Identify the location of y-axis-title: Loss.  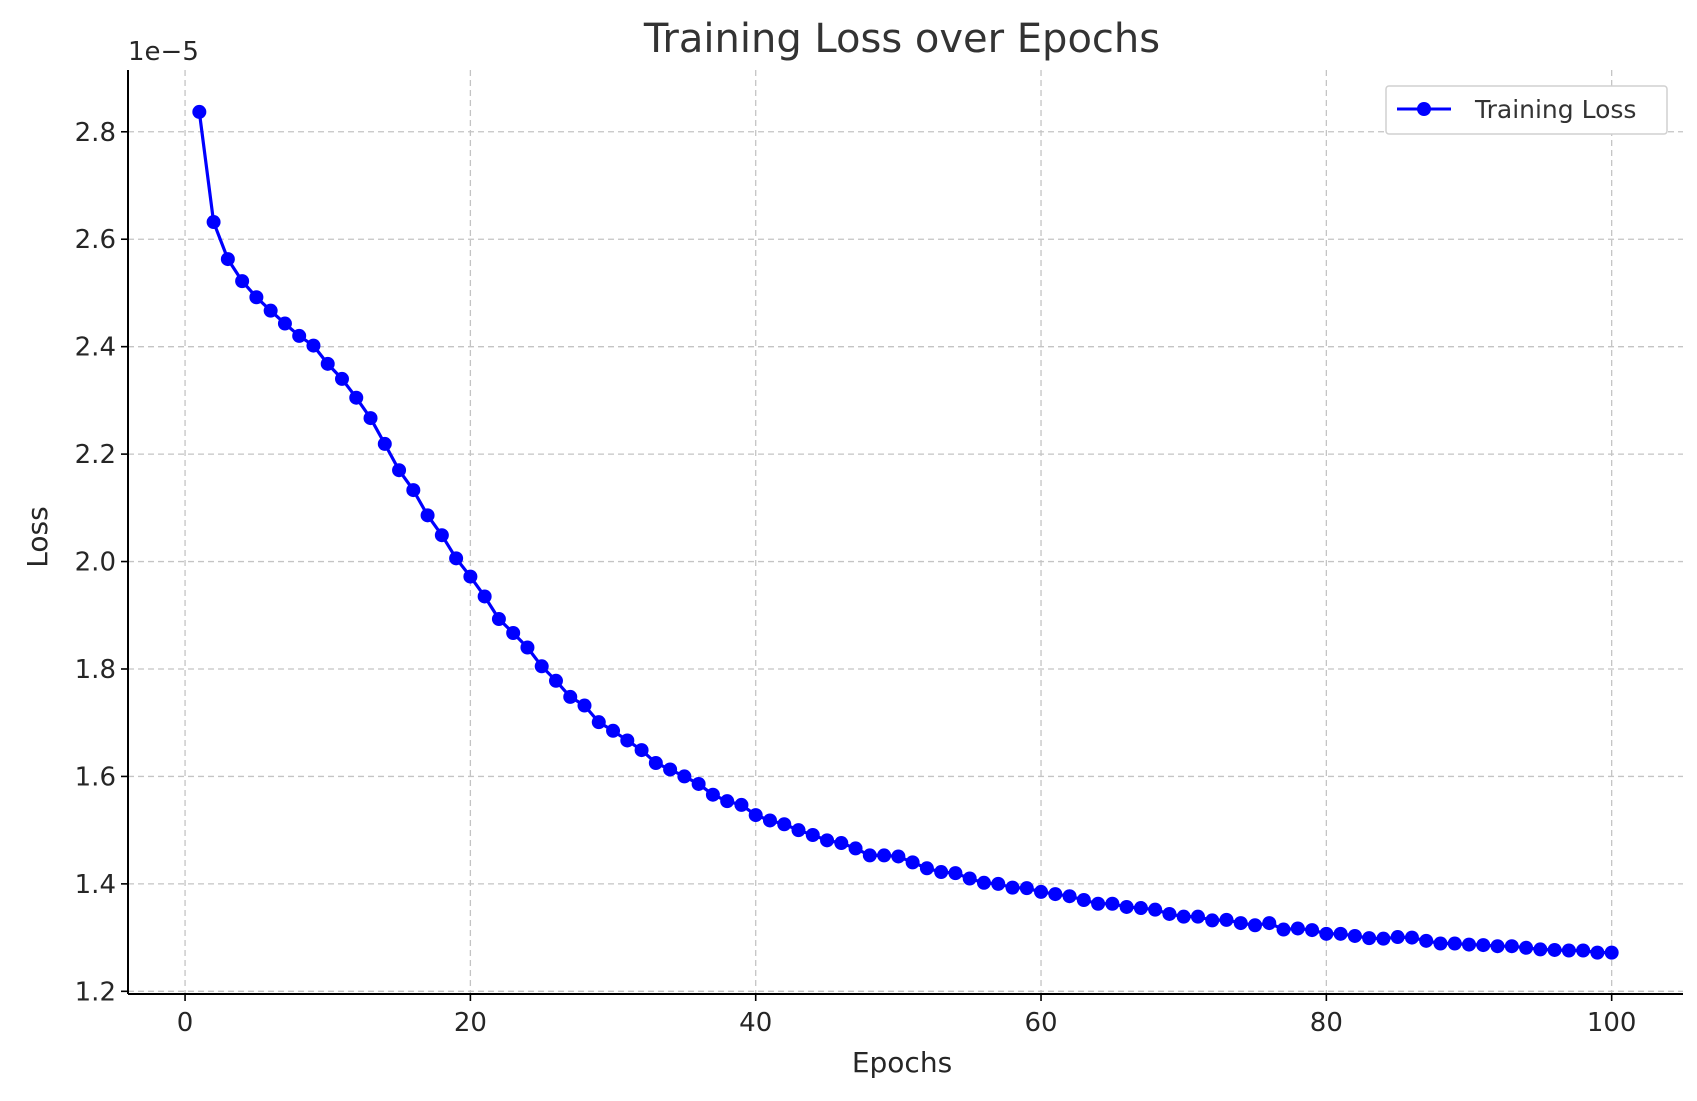
(37, 536).